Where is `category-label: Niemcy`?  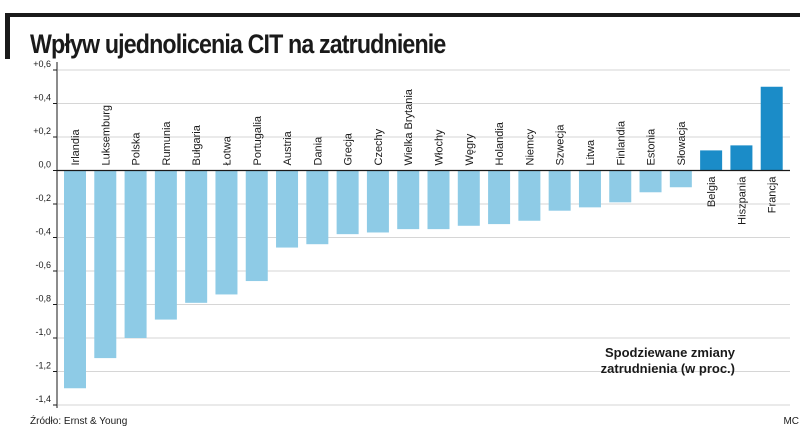
category-label: Niemcy is located at coordinates (530, 146).